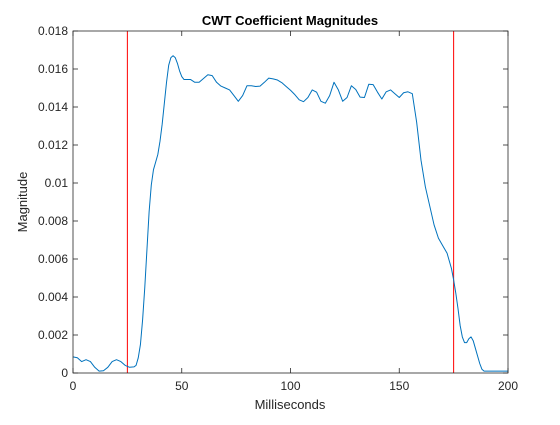 The image size is (560, 425). What do you see at coordinates (53, 107) in the screenshot?
I see `y-tick-label: 0.014` at bounding box center [53, 107].